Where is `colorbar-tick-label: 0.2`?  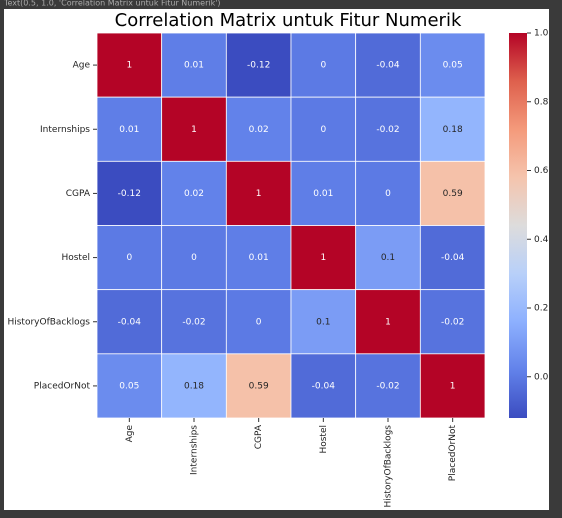
colorbar-tick-label: 0.2 is located at coordinates (541, 309).